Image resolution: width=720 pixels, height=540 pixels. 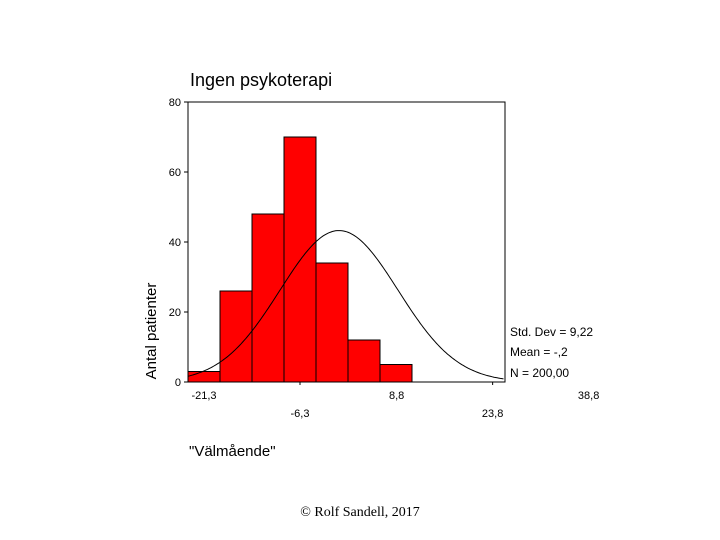 What do you see at coordinates (396, 396) in the screenshot?
I see `x-tick-label: 8,8` at bounding box center [396, 396].